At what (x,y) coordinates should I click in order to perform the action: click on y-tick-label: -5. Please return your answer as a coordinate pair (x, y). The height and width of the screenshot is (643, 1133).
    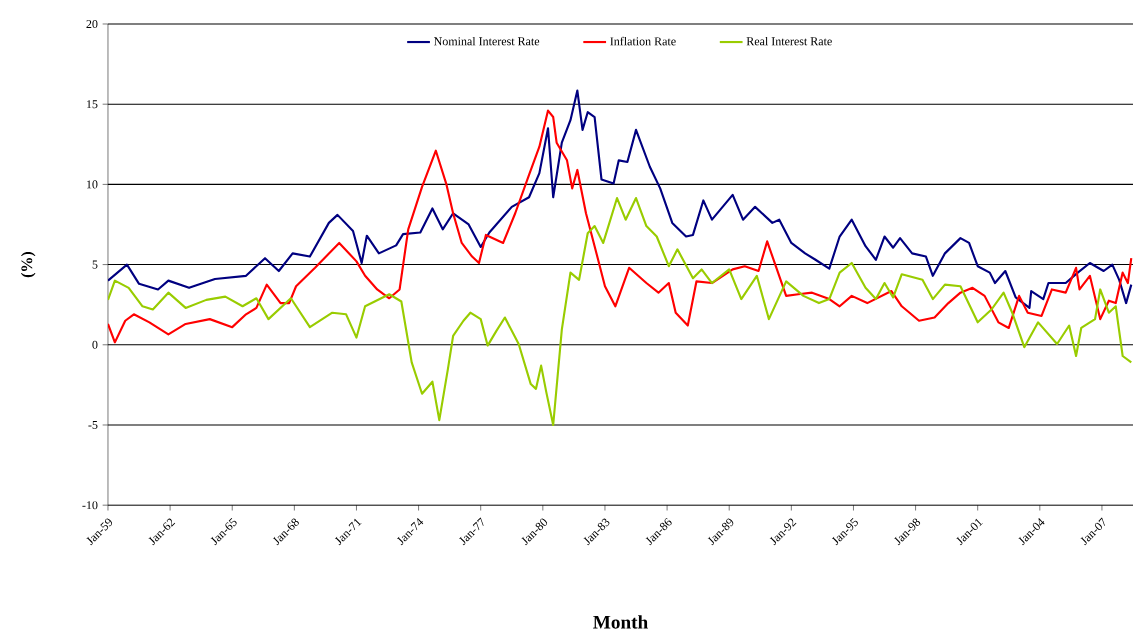
    Looking at the image, I should click on (93, 424).